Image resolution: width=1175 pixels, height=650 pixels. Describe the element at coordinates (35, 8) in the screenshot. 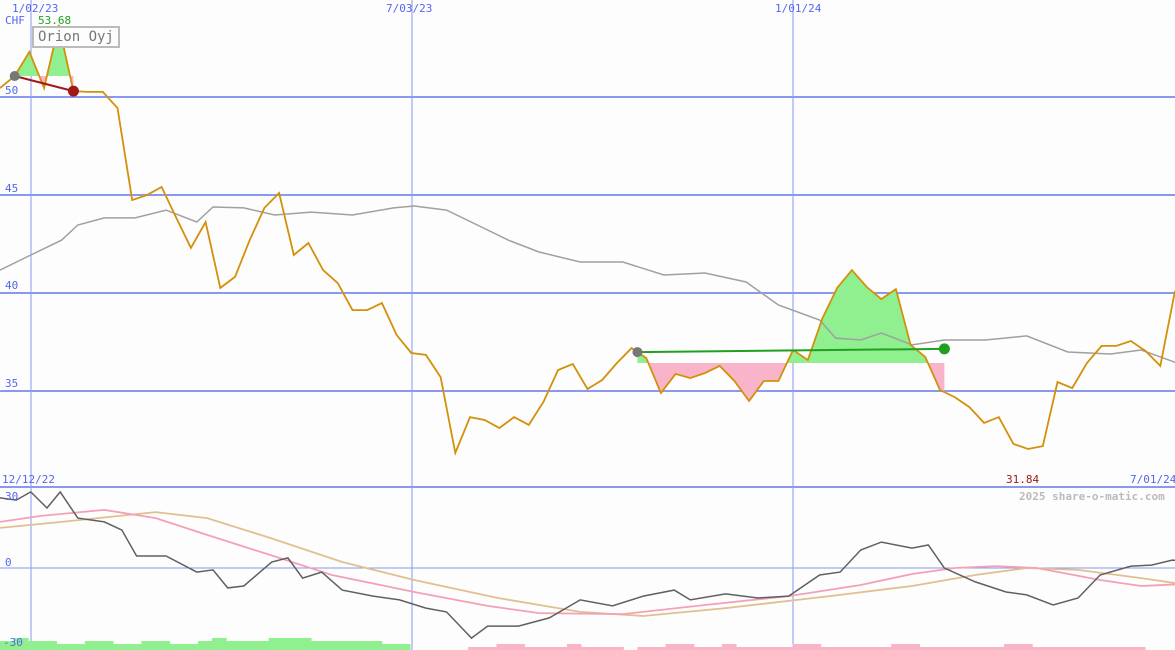

I see `x-tick-label: 1/02/23` at that location.